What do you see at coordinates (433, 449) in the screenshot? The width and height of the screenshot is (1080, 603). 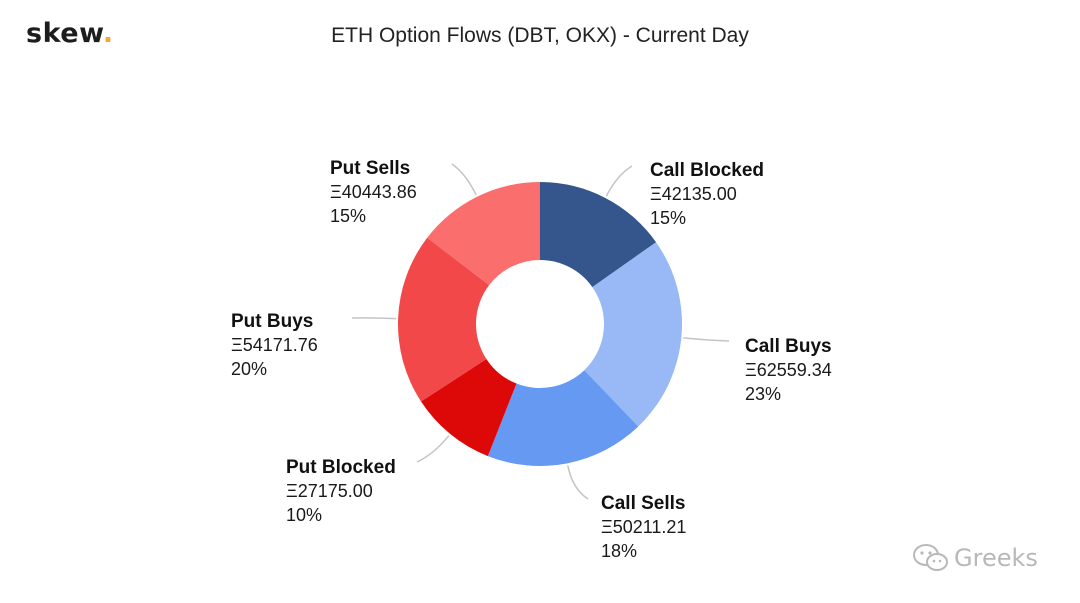 I see `leader-line-put-blocked` at bounding box center [433, 449].